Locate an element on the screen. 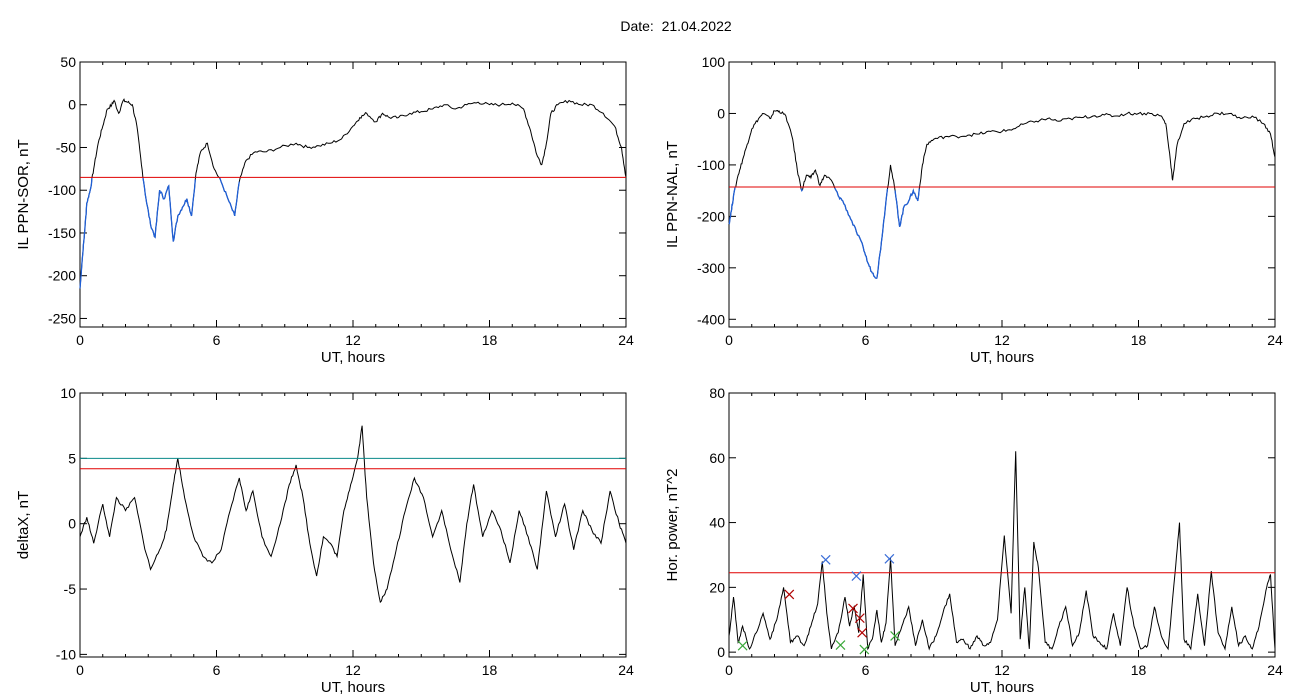  y-tick-label: -250 is located at coordinates (62, 318).